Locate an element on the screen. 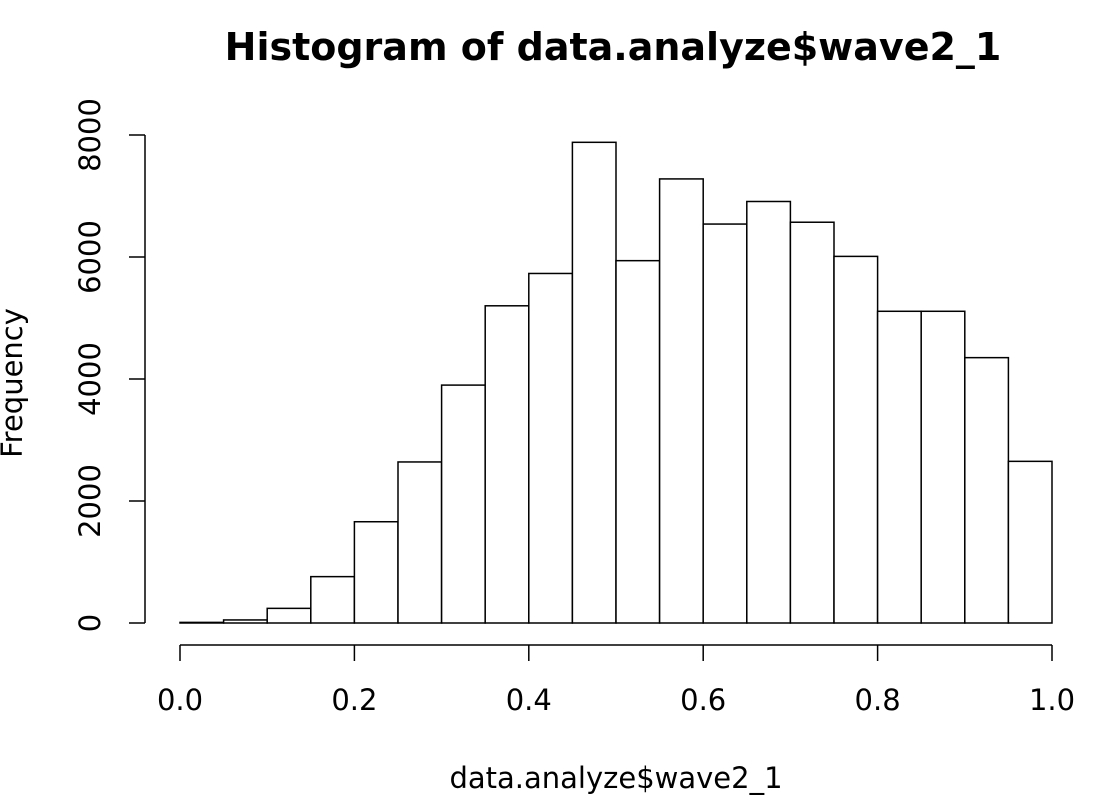 This screenshot has width=1106, height=802. x-tick-label: 0.0 is located at coordinates (180, 700).